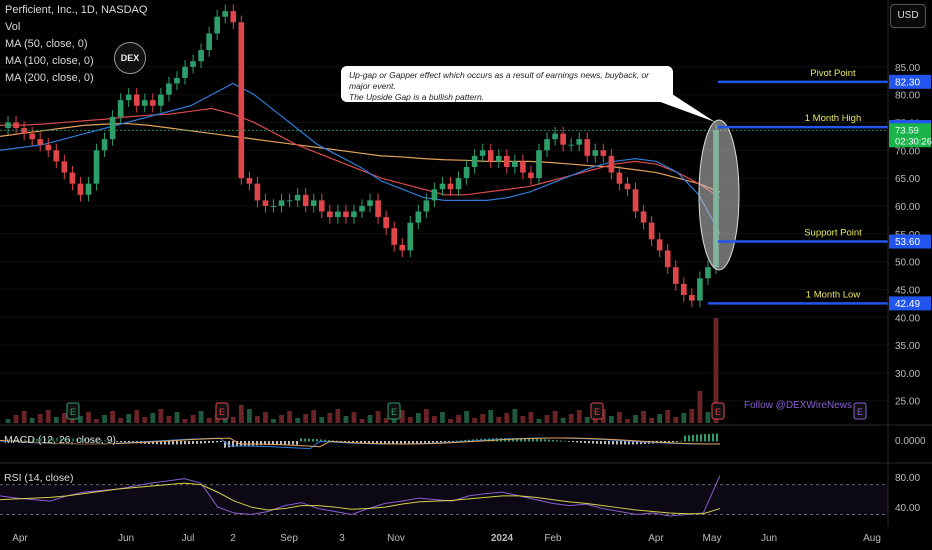 This screenshot has height=550, width=932. Describe the element at coordinates (49, 78) in the screenshot. I see `indicator-ma200: MA (200, close, 0)` at that location.